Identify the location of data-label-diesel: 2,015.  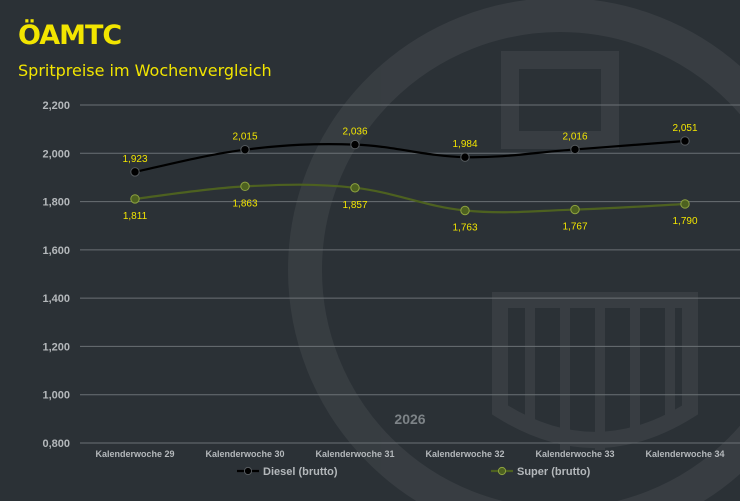
(244, 137).